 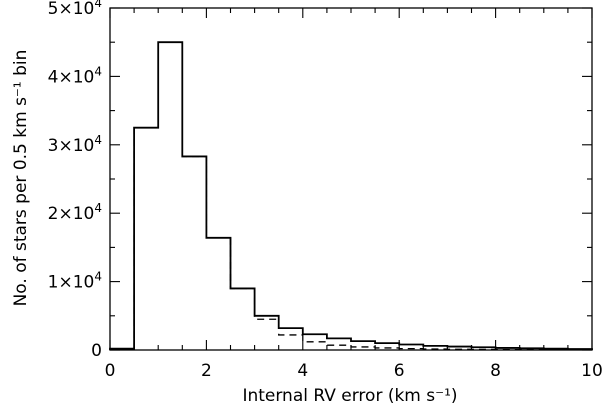 I want to click on y-tick-label: 1×10⁴, so click(x=75, y=281).